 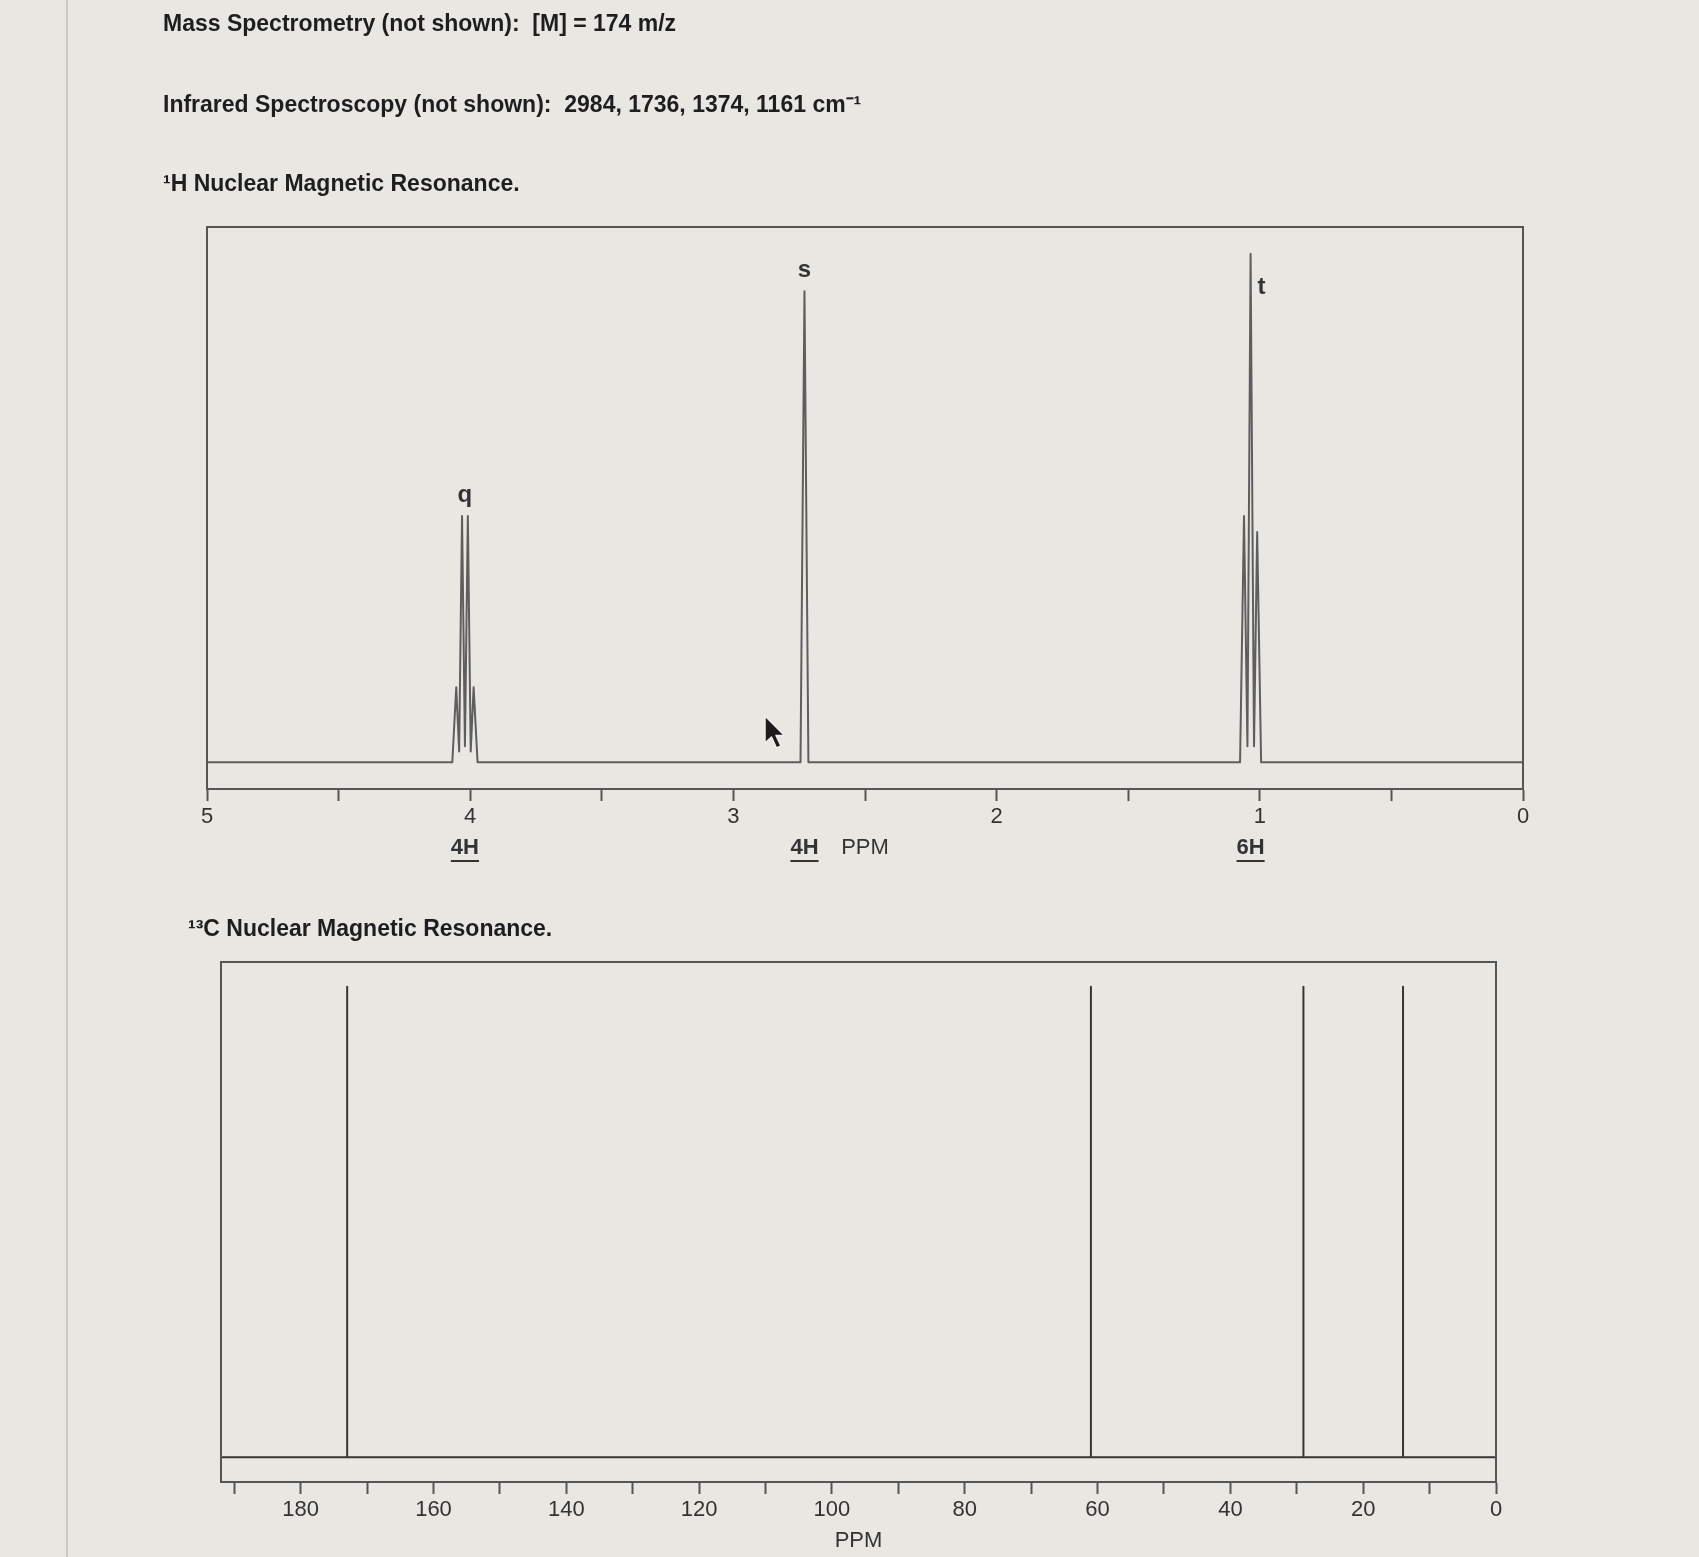 What do you see at coordinates (1261, 286) in the screenshot?
I see `annotation: t` at bounding box center [1261, 286].